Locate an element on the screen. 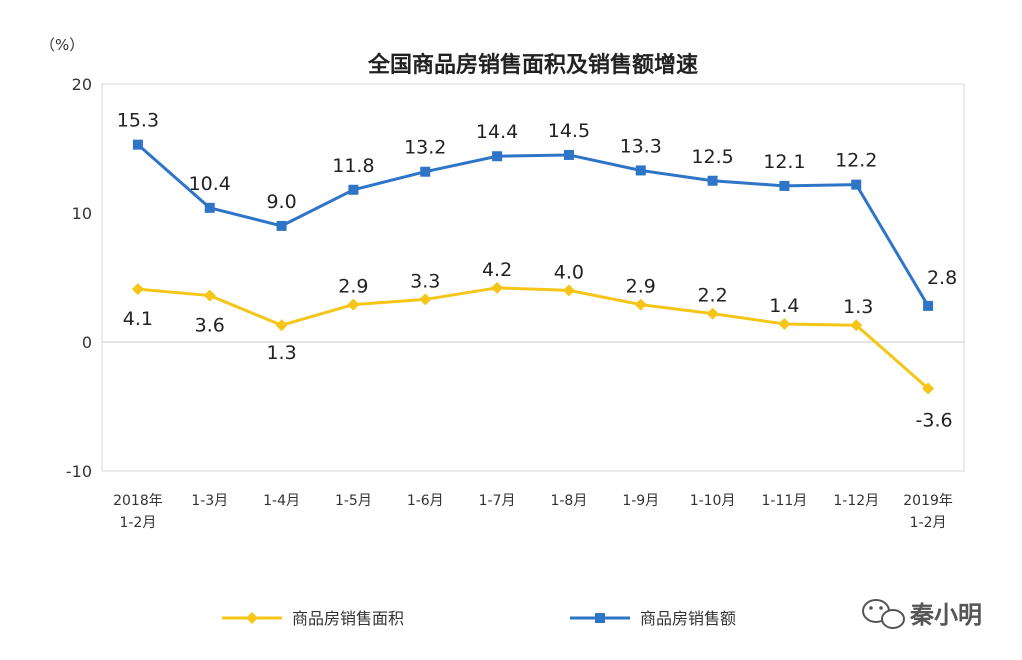 The height and width of the screenshot is (660, 1022). area-data-label: -3.6 is located at coordinates (934, 420).